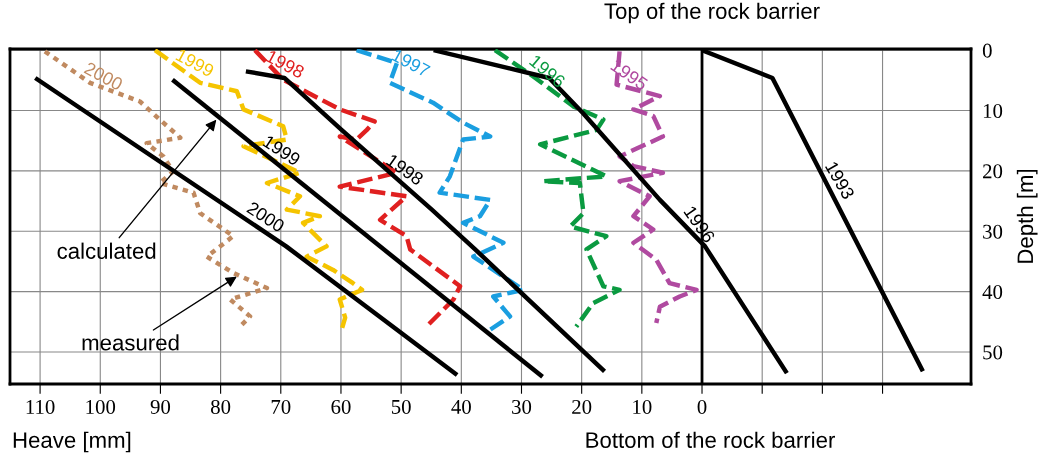 The height and width of the screenshot is (462, 1050). What do you see at coordinates (160, 406) in the screenshot?
I see `x-tick-label: 90` at bounding box center [160, 406].